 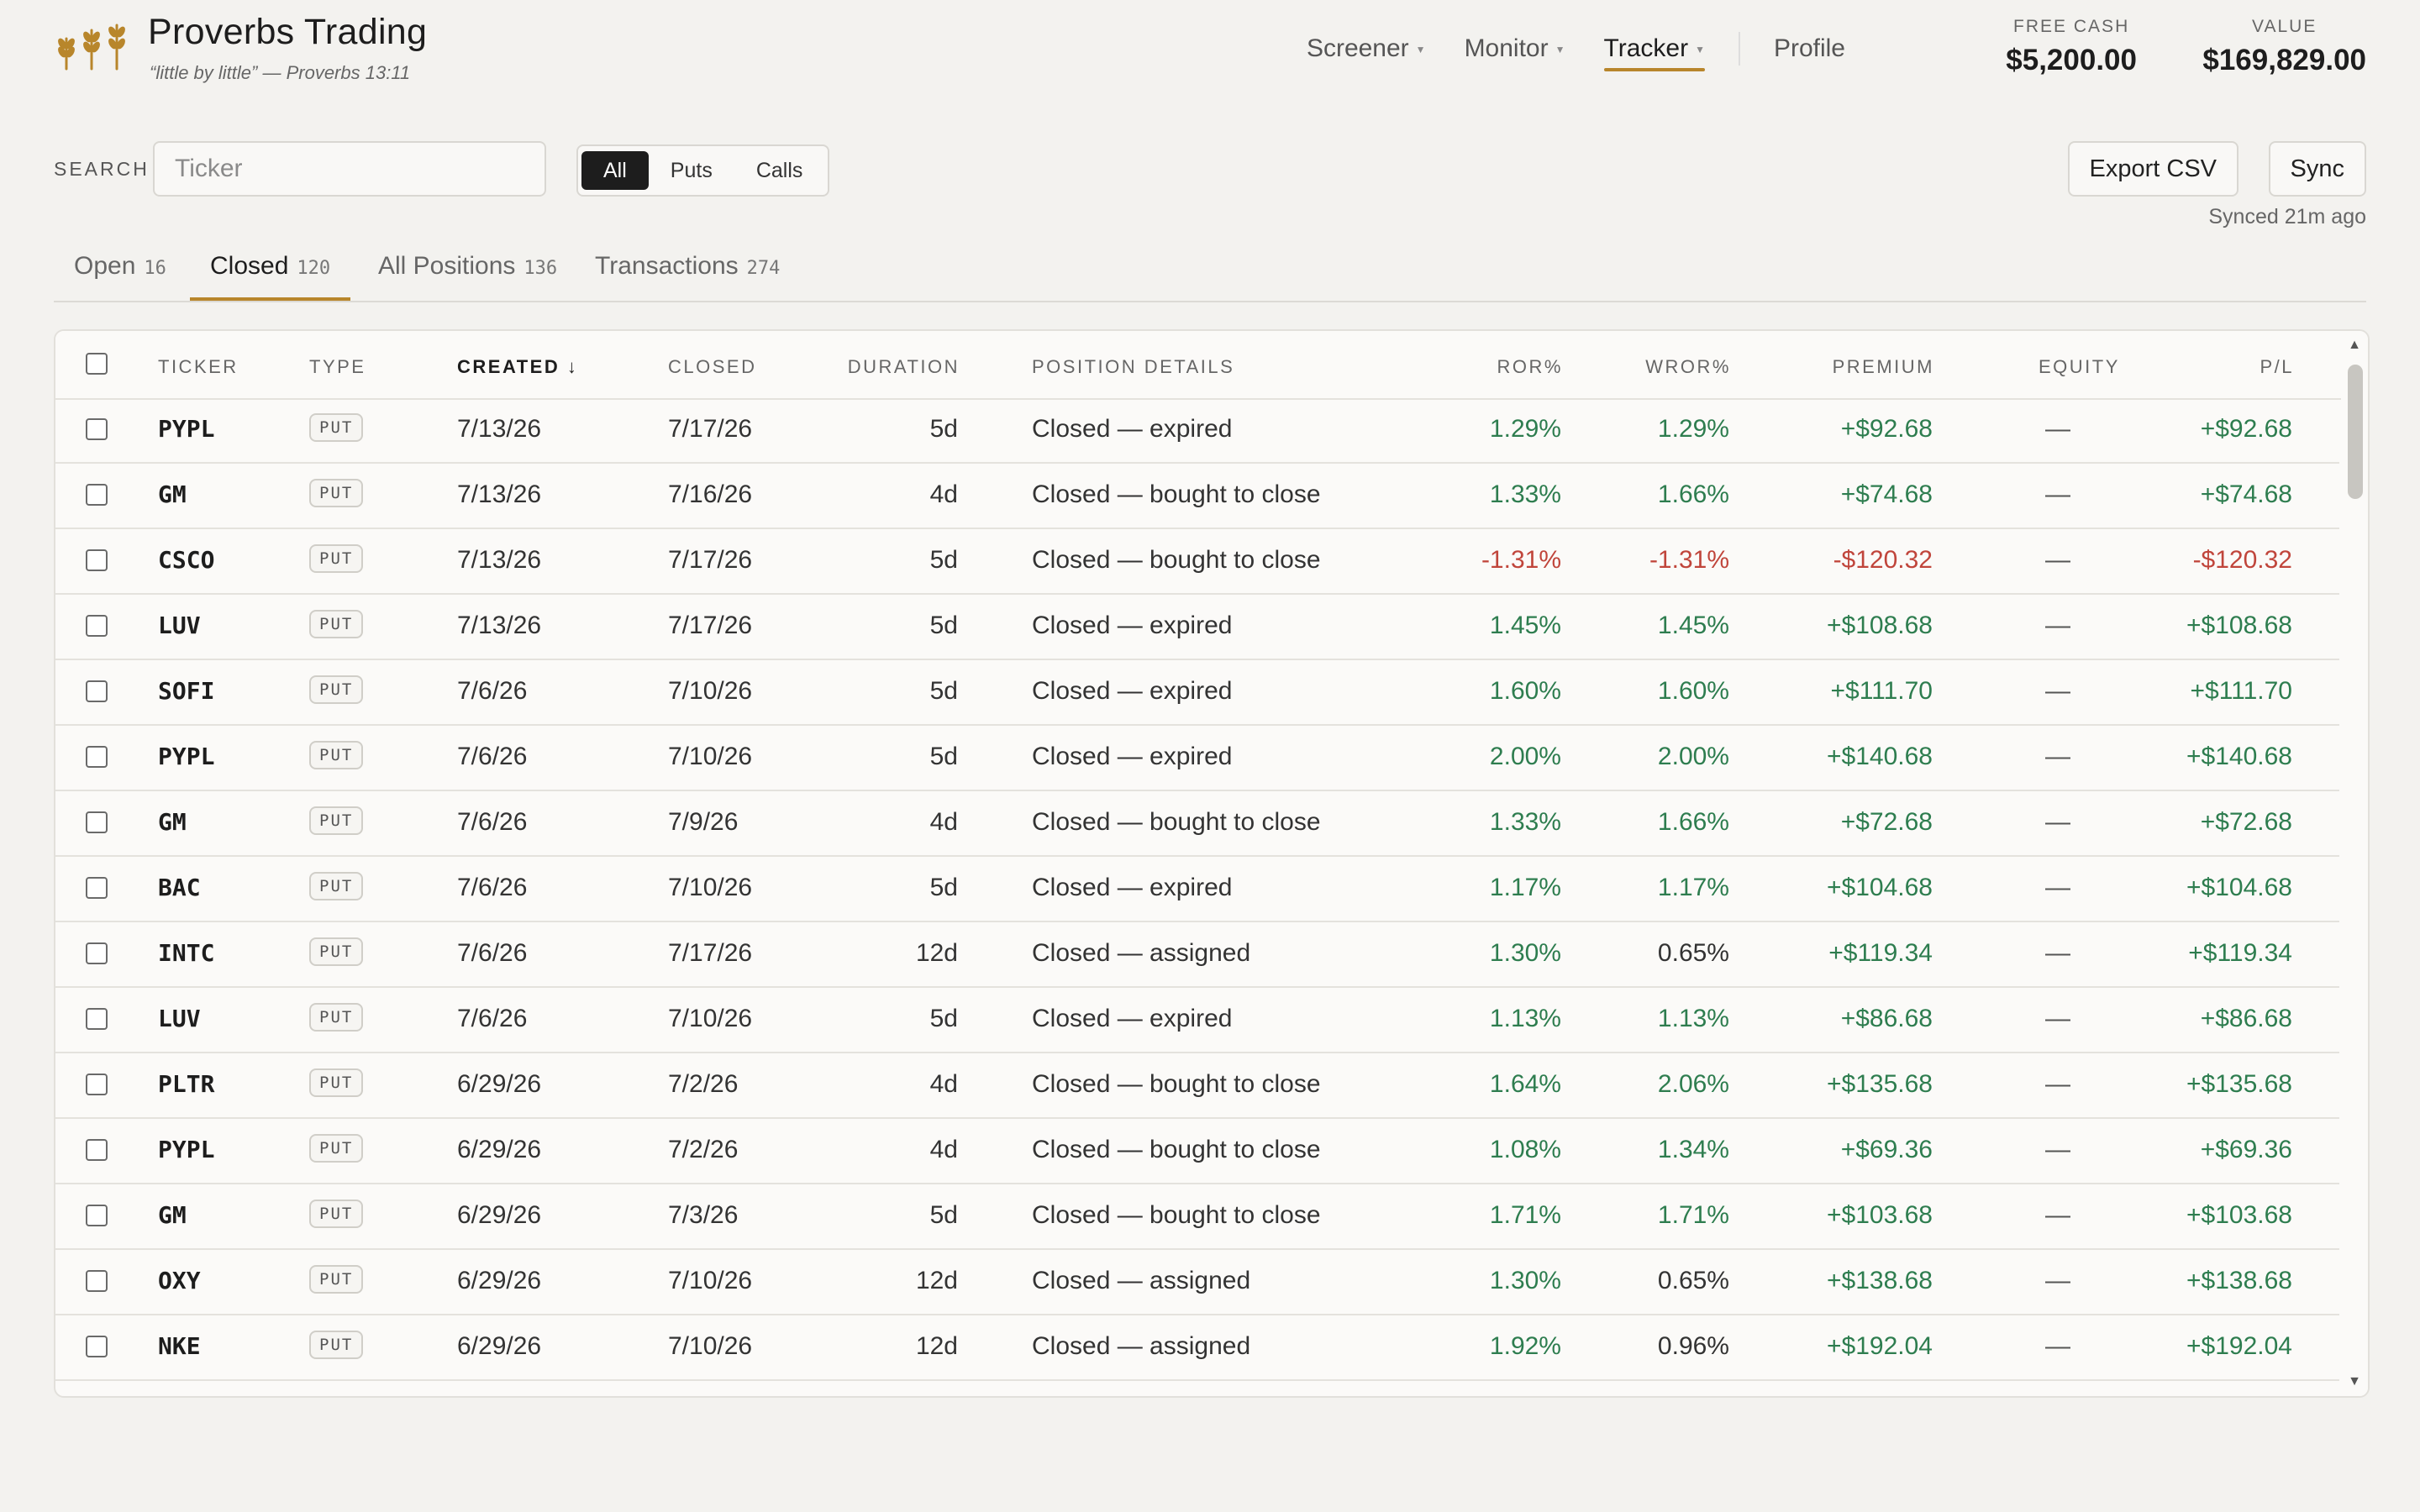 I want to click on tab-closed: Closed 120, so click(x=270, y=276).